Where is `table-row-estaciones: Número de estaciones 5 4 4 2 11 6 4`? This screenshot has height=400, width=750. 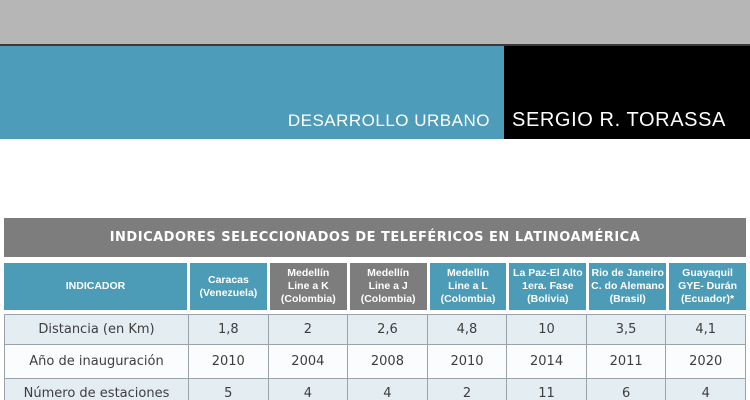
table-row-estaciones: Número de estaciones 5 4 4 2 11 6 4 is located at coordinates (375, 389).